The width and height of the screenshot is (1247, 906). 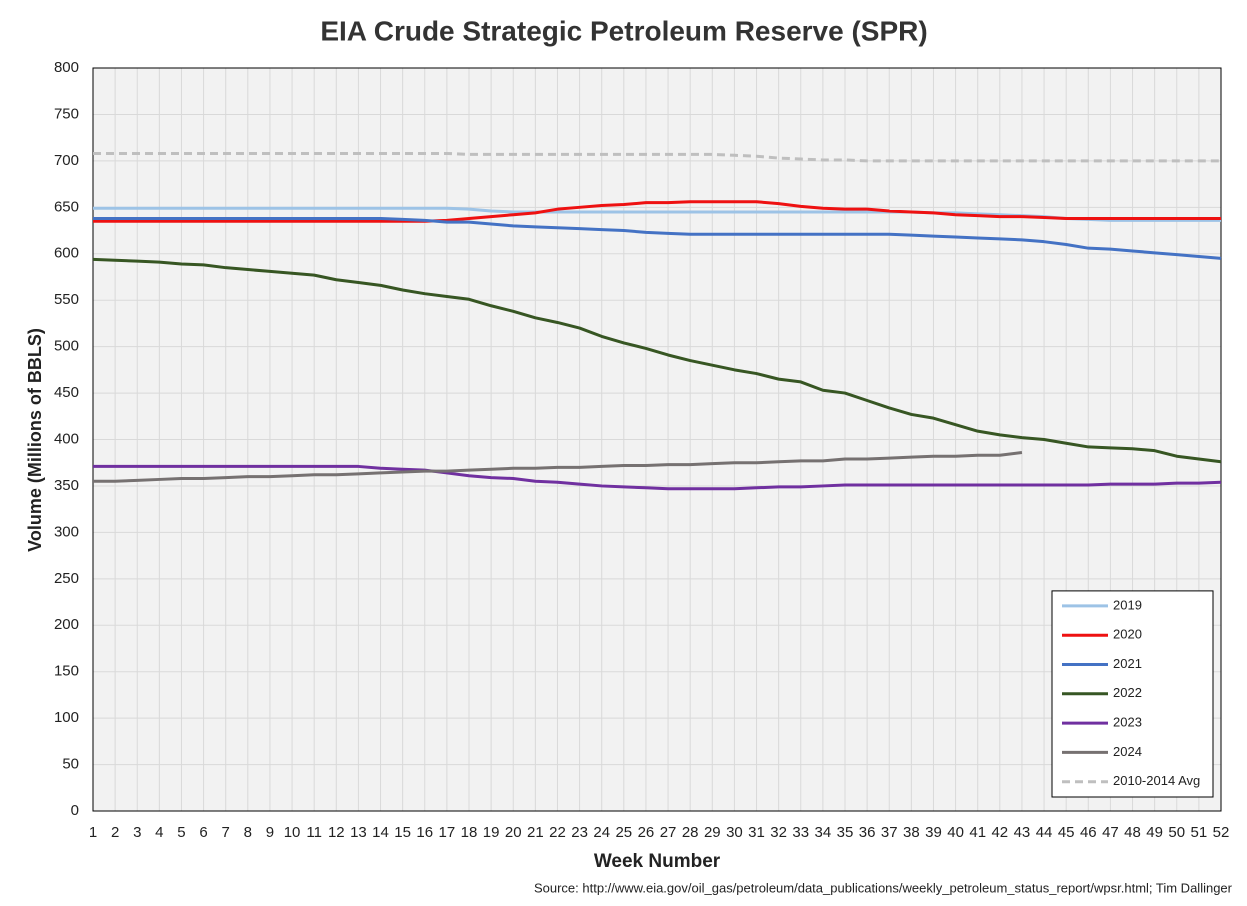 What do you see at coordinates (292, 832) in the screenshot?
I see `x-tick-label: 10` at bounding box center [292, 832].